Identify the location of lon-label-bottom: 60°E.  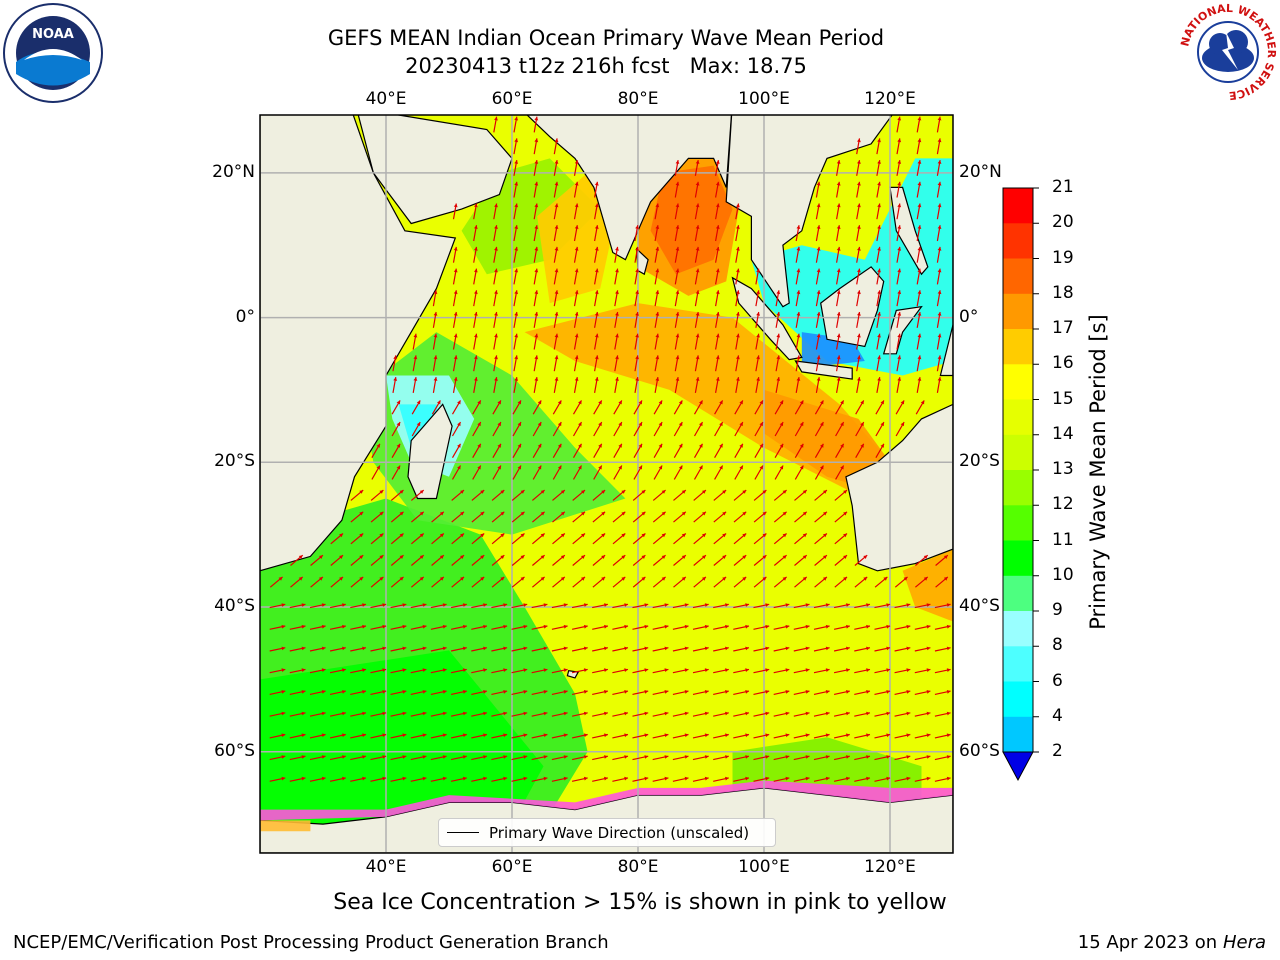
(512, 867).